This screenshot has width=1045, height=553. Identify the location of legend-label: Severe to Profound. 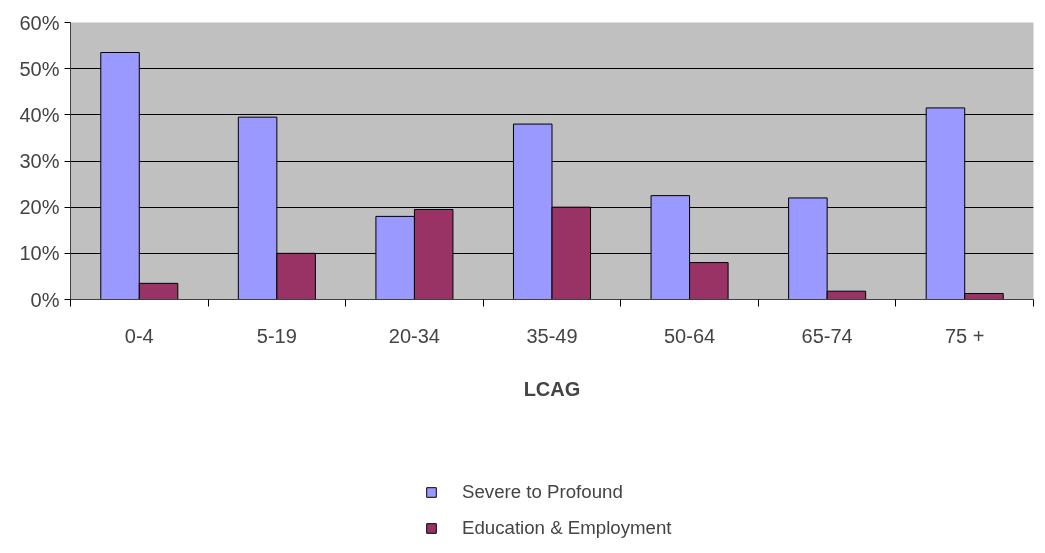
(542, 492).